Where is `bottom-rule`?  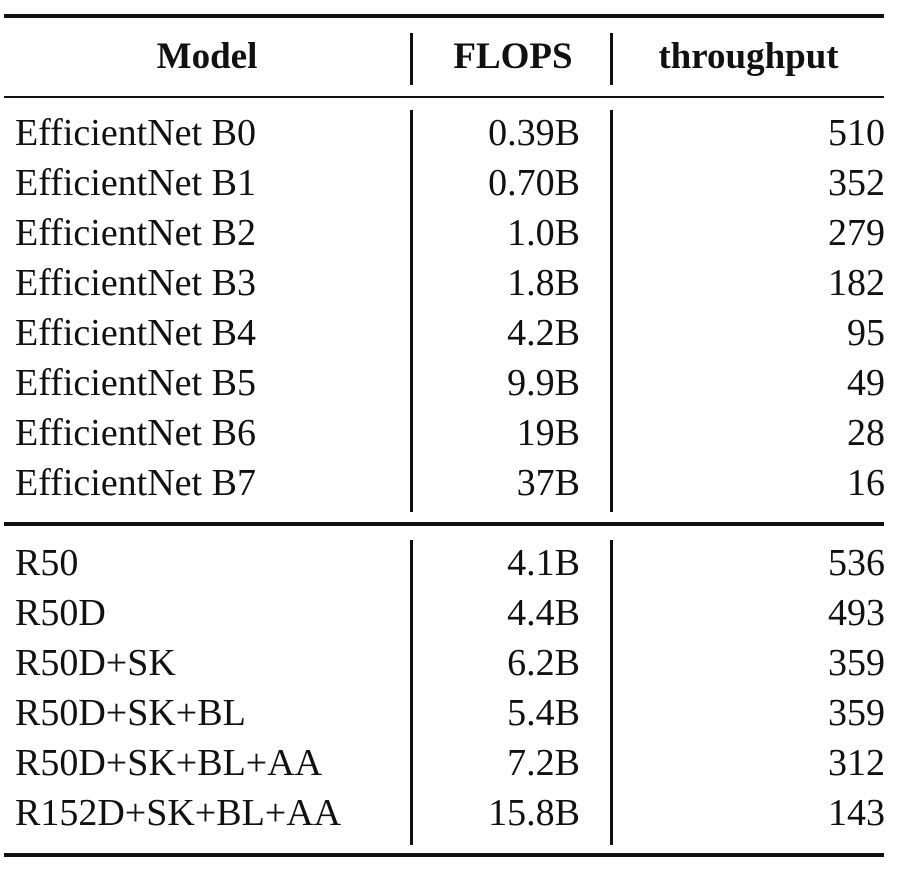
bottom-rule is located at coordinates (444, 855).